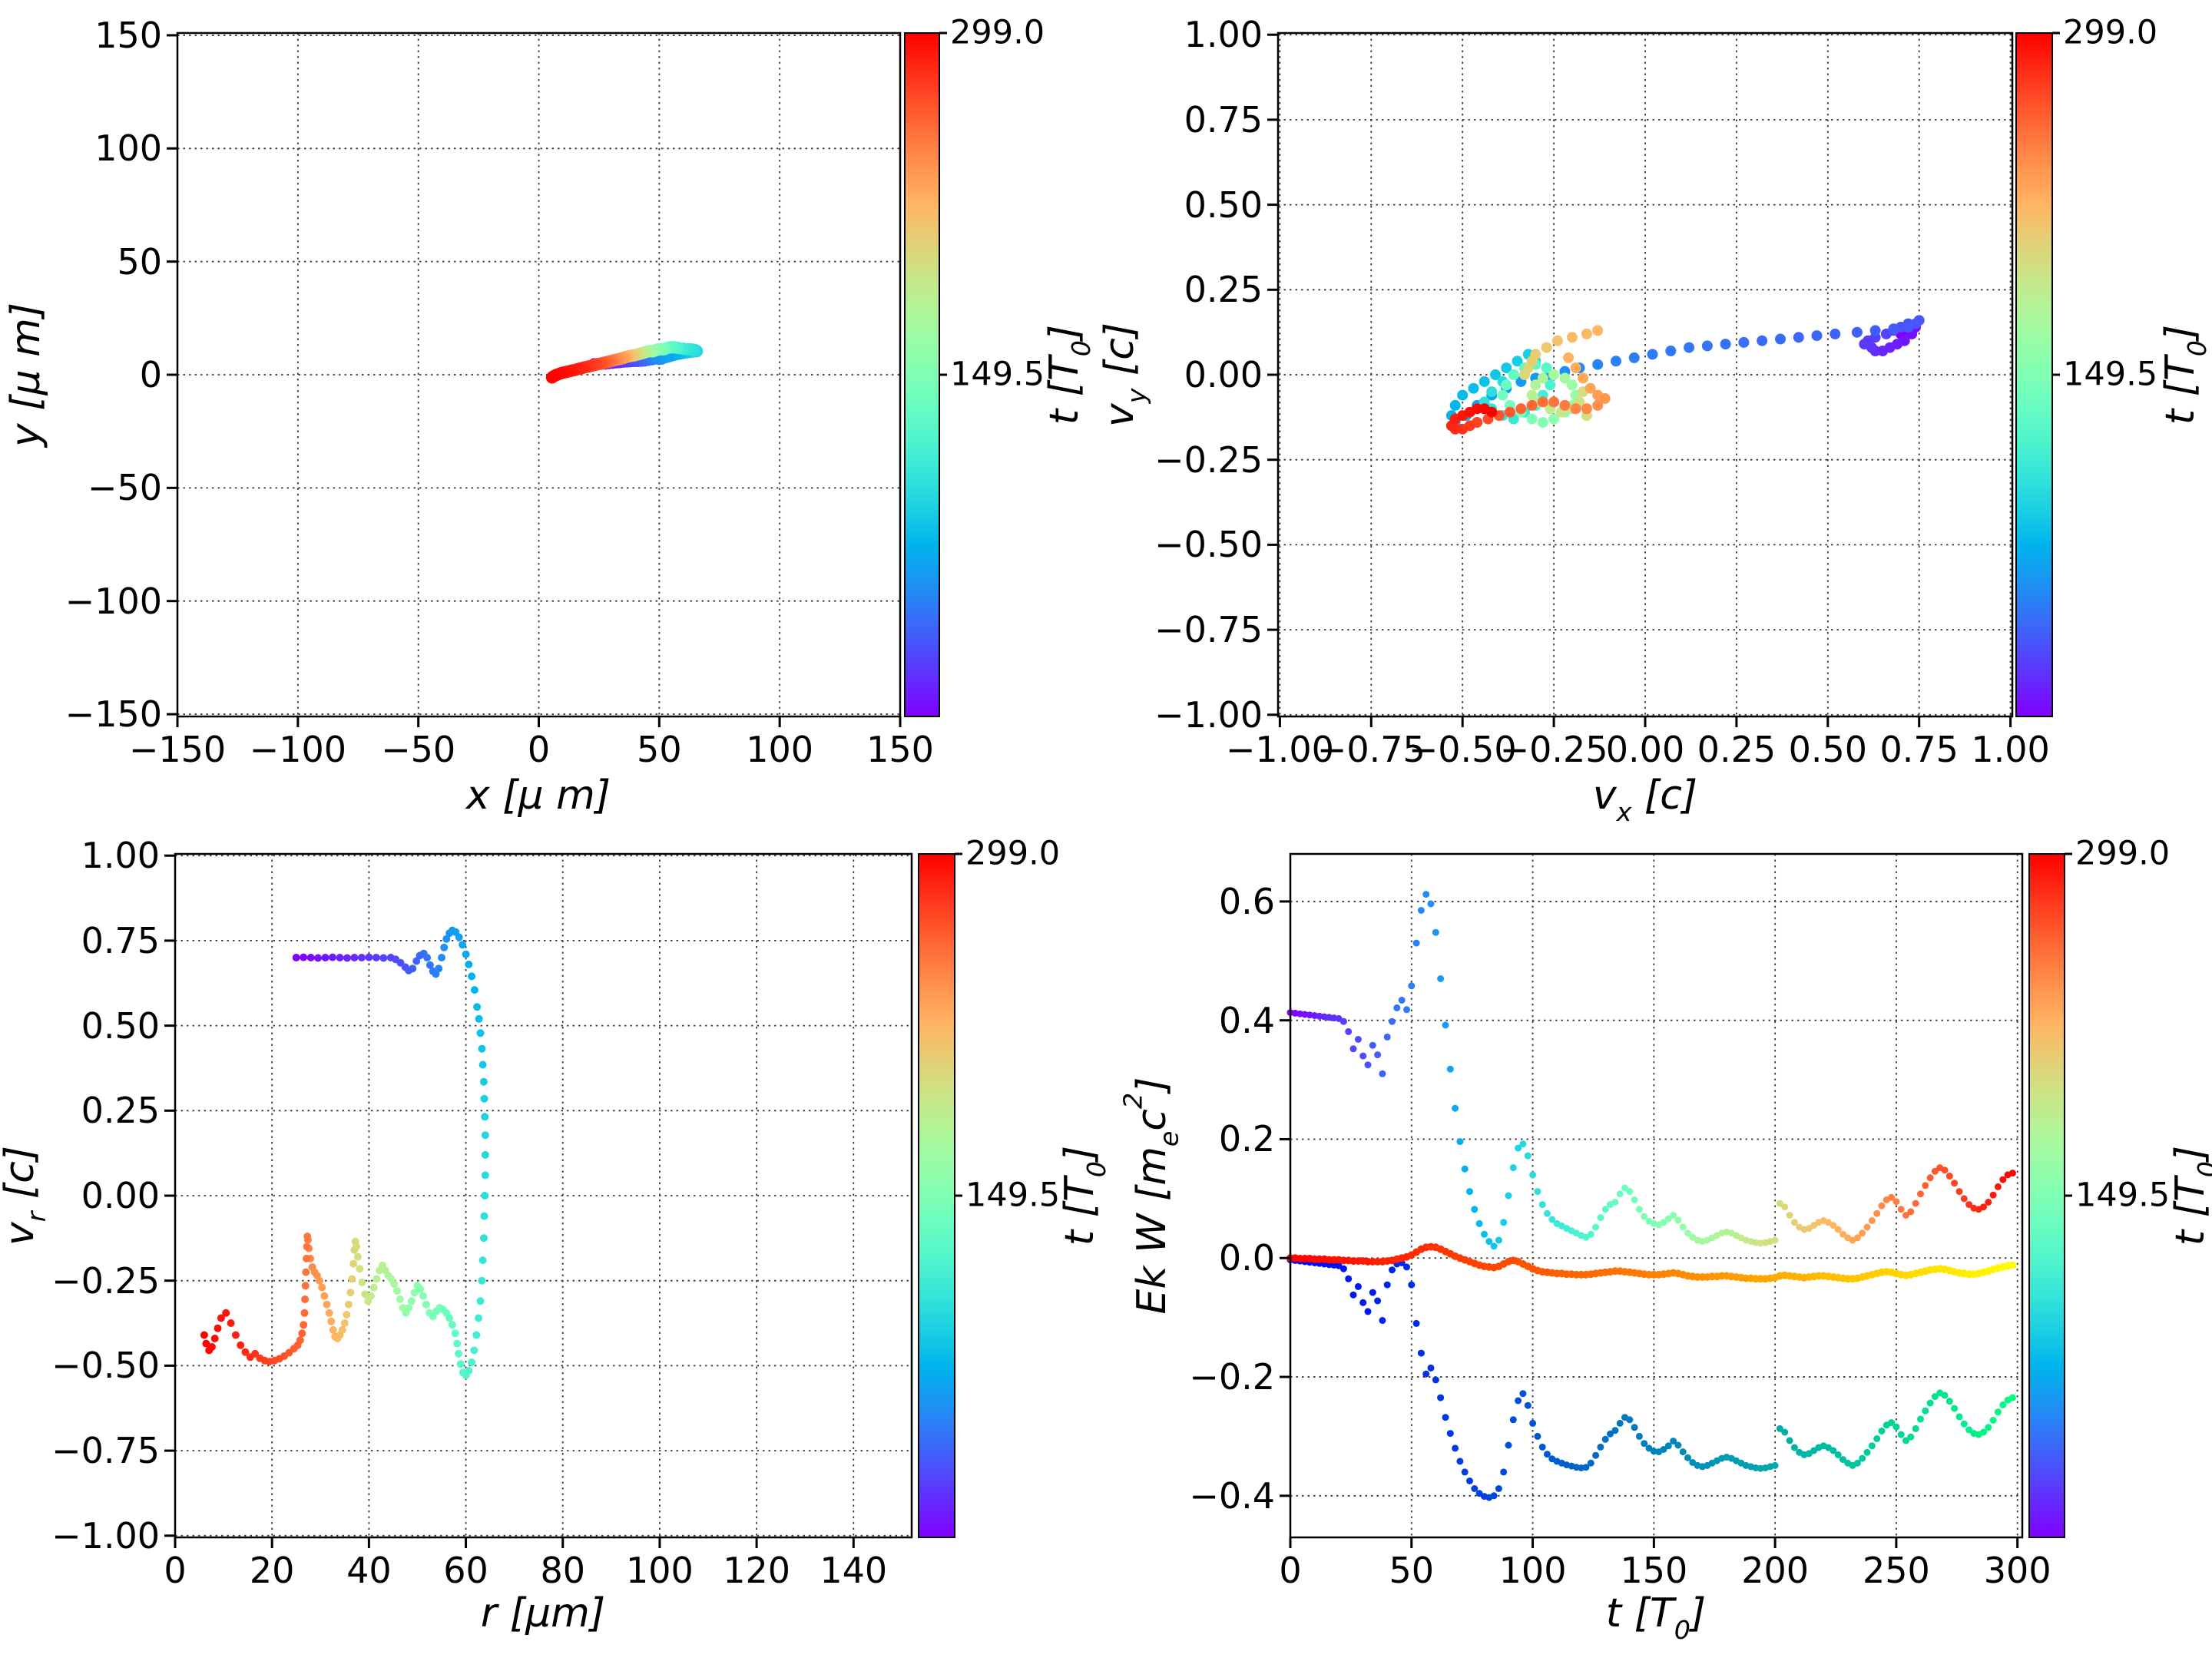 Image resolution: width=2212 pixels, height=1671 pixels. I want to click on x-tick-label: 0, so click(1291, 1570).